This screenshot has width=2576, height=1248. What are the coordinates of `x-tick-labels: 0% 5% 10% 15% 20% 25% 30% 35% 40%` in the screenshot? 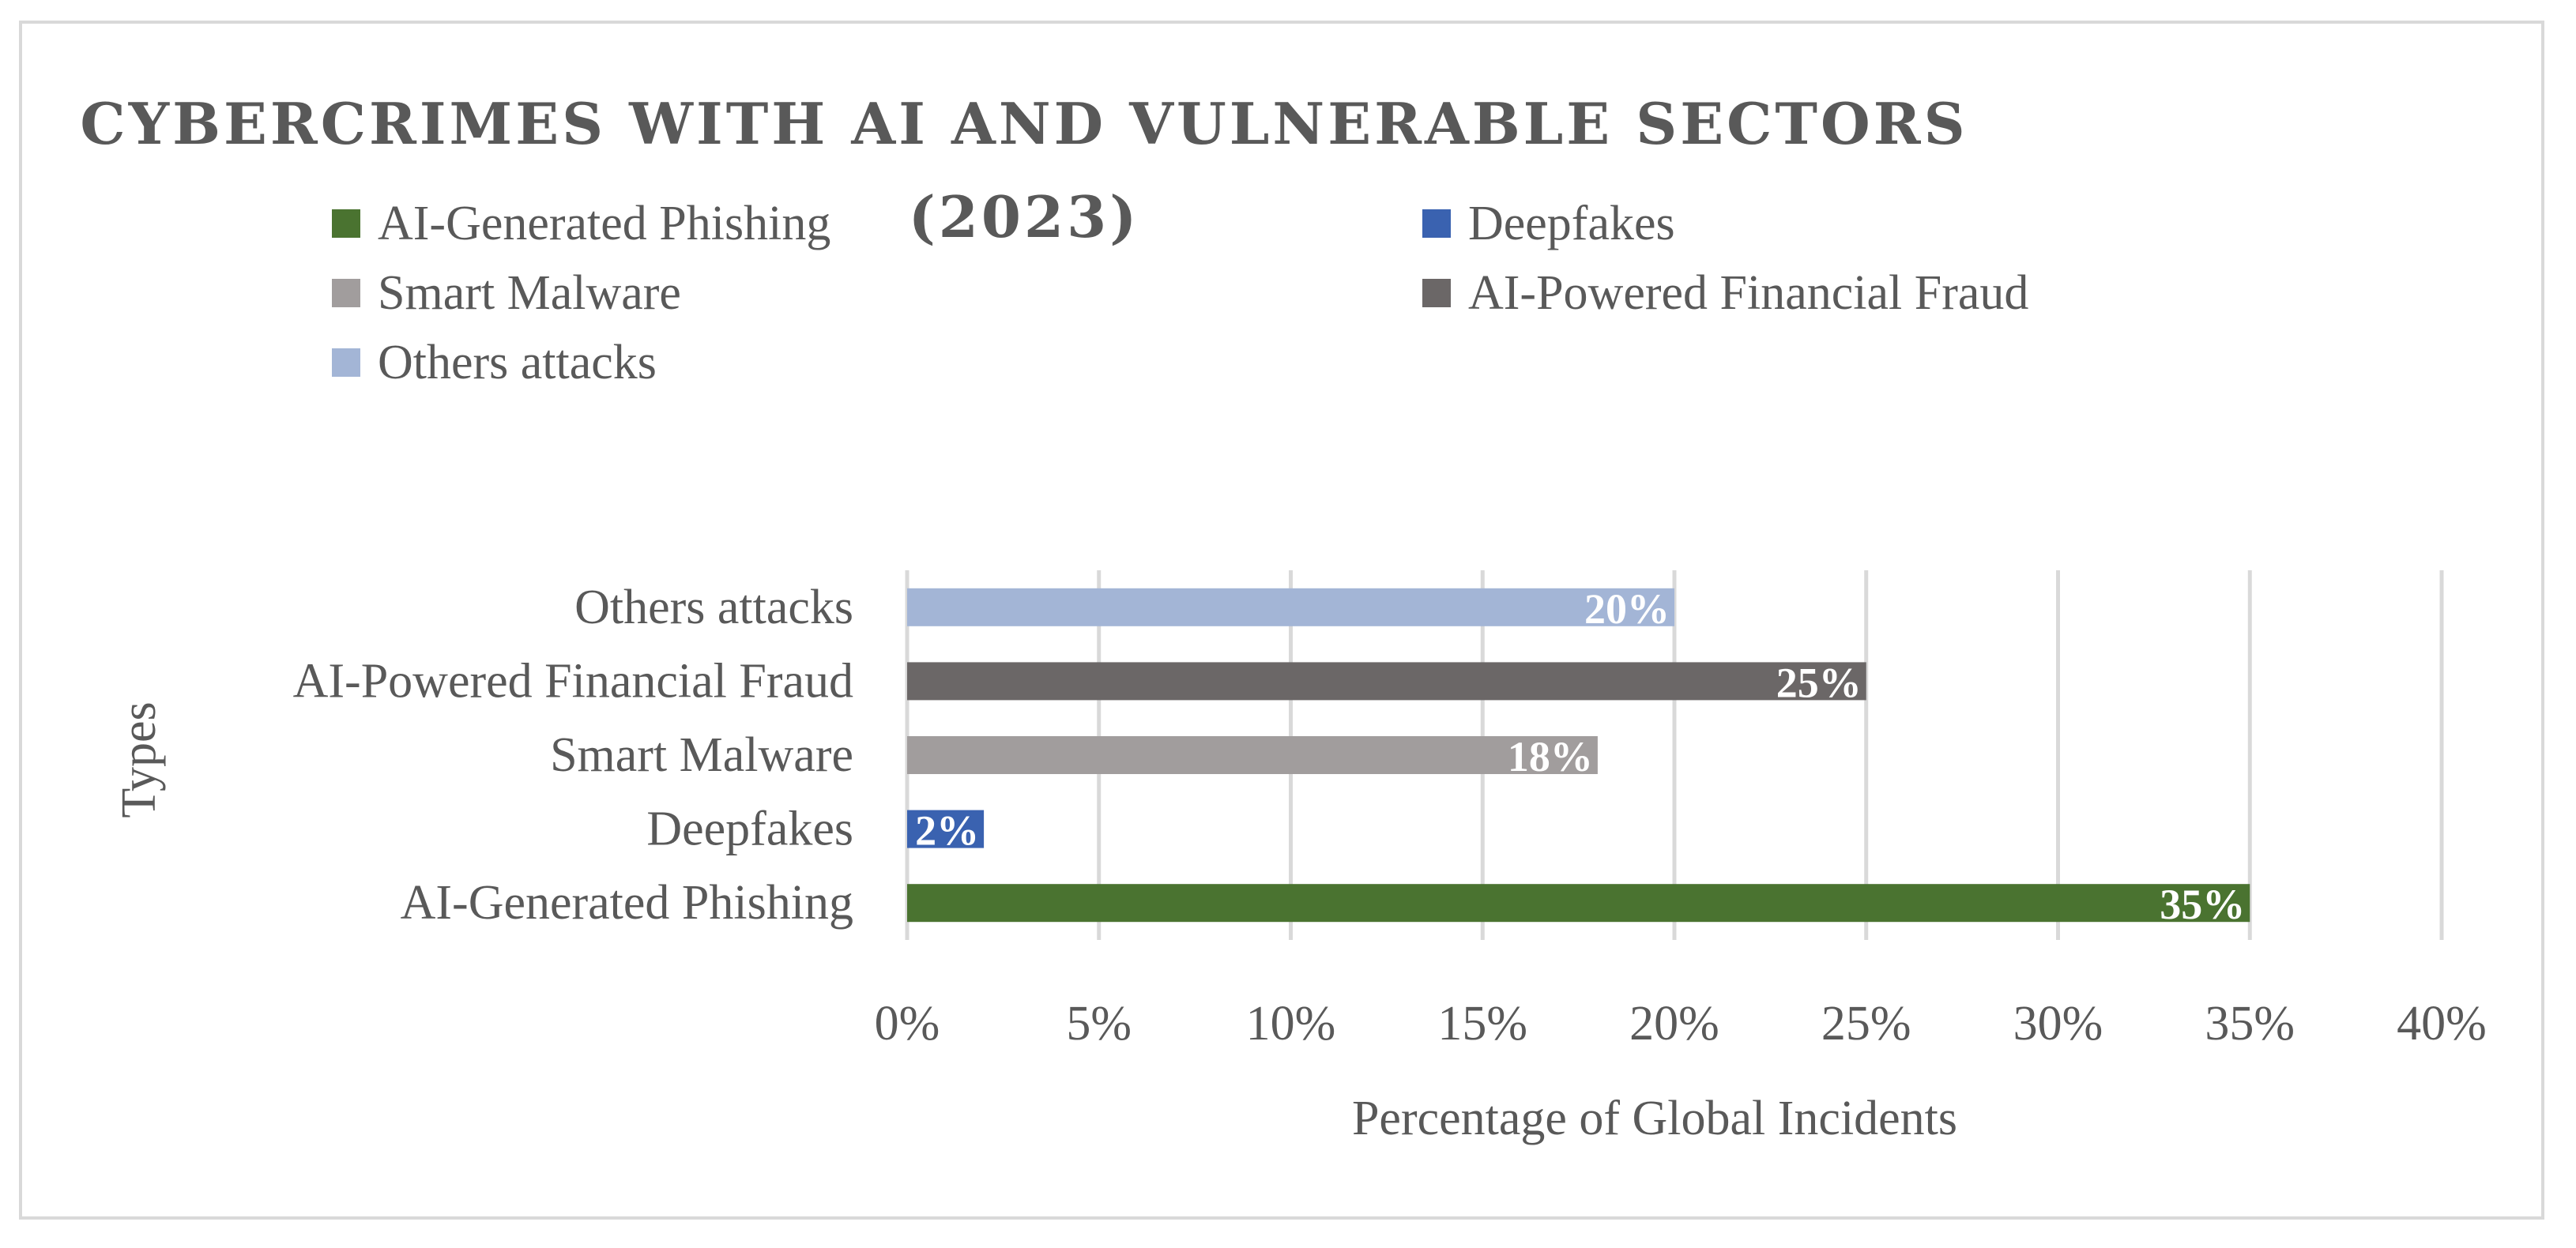 It's located at (1681, 1024).